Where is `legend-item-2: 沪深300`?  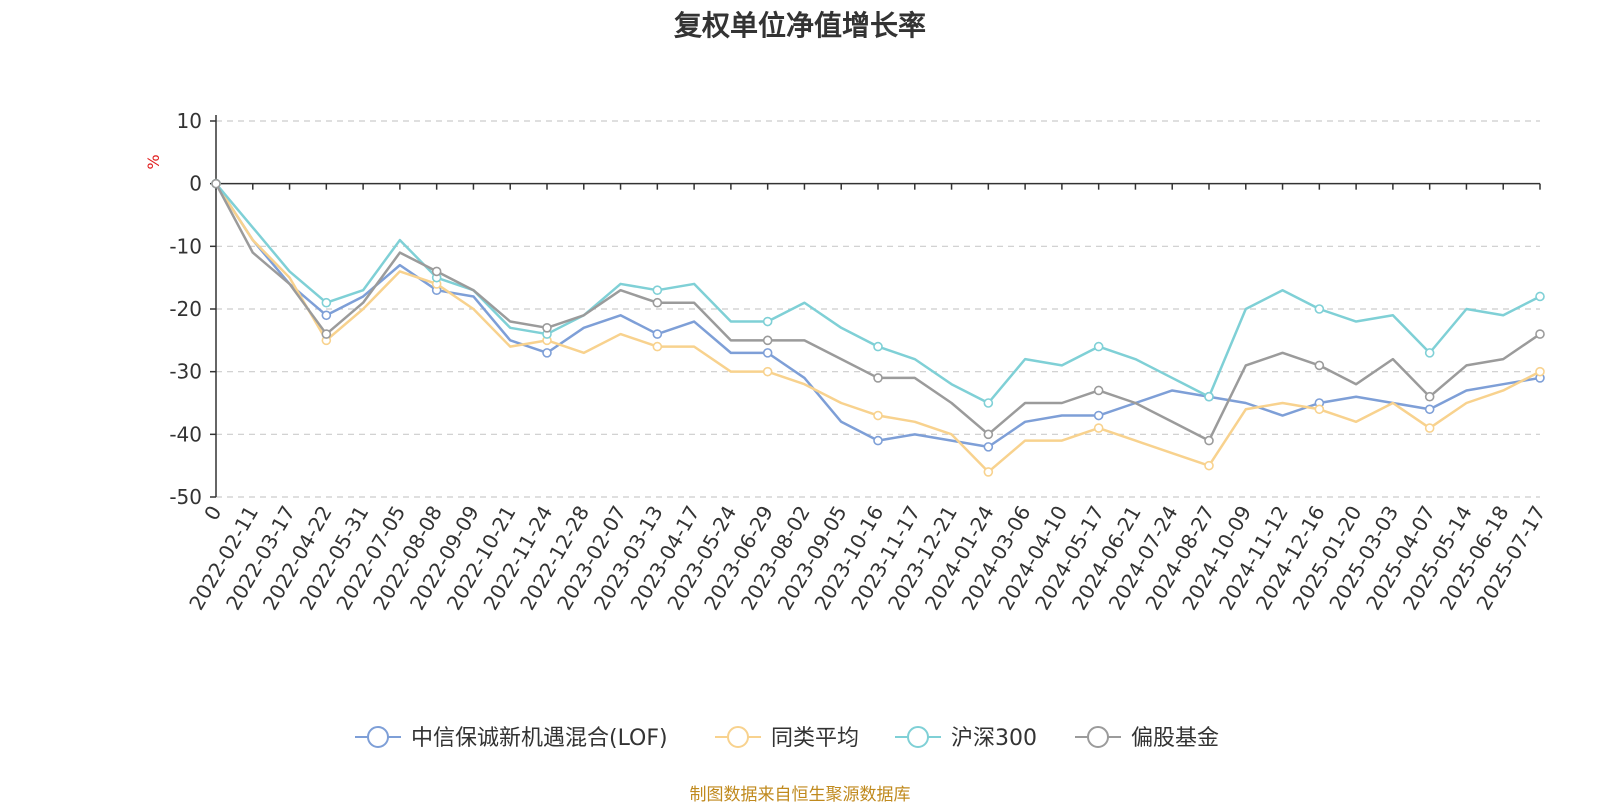 legend-item-2: 沪深300 is located at coordinates (966, 738).